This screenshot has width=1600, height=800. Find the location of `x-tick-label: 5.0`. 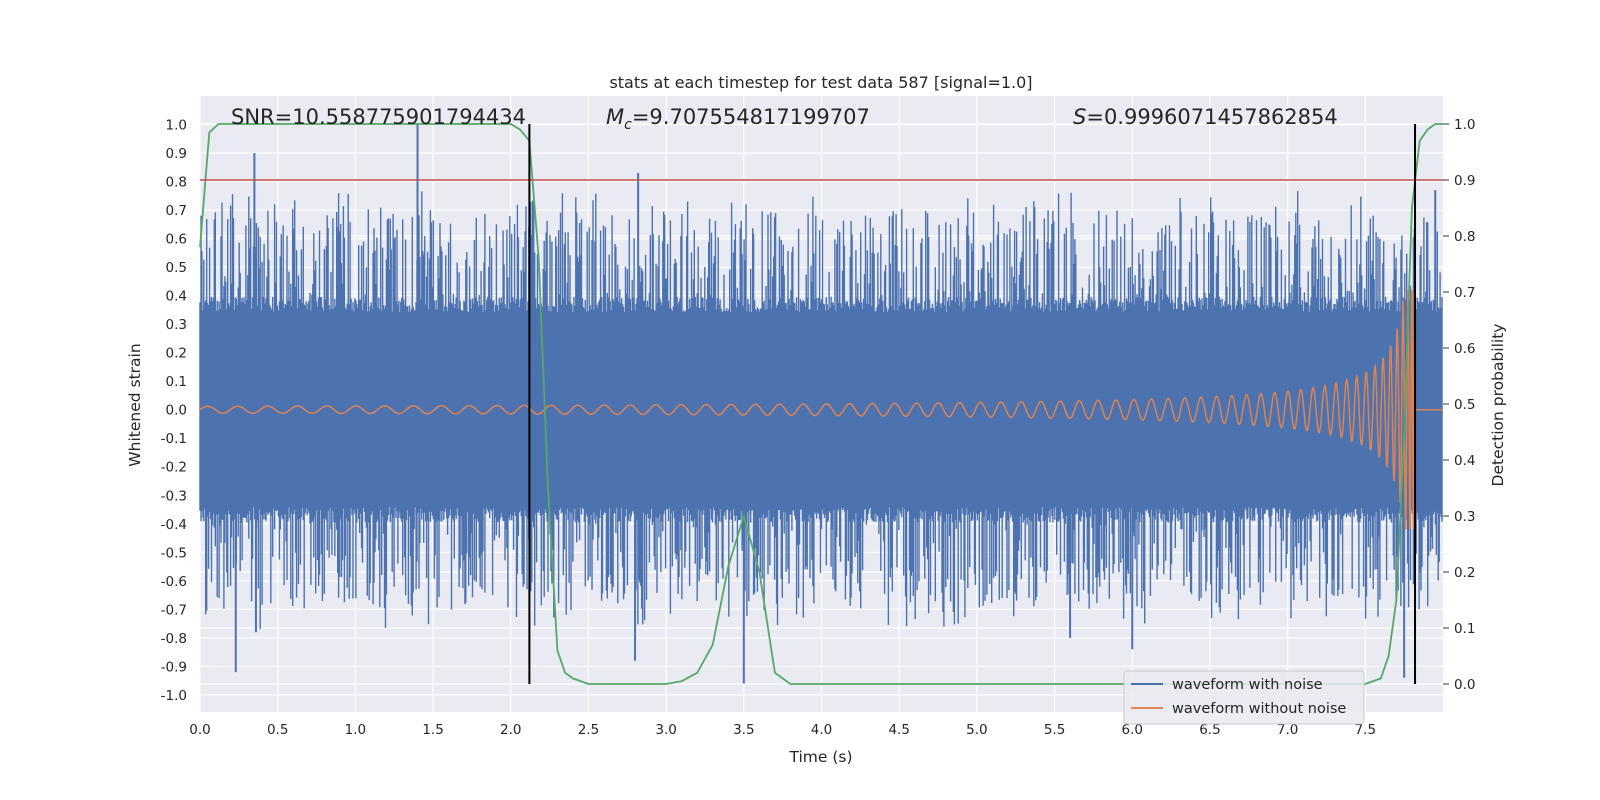

x-tick-label: 5.0 is located at coordinates (976, 730).